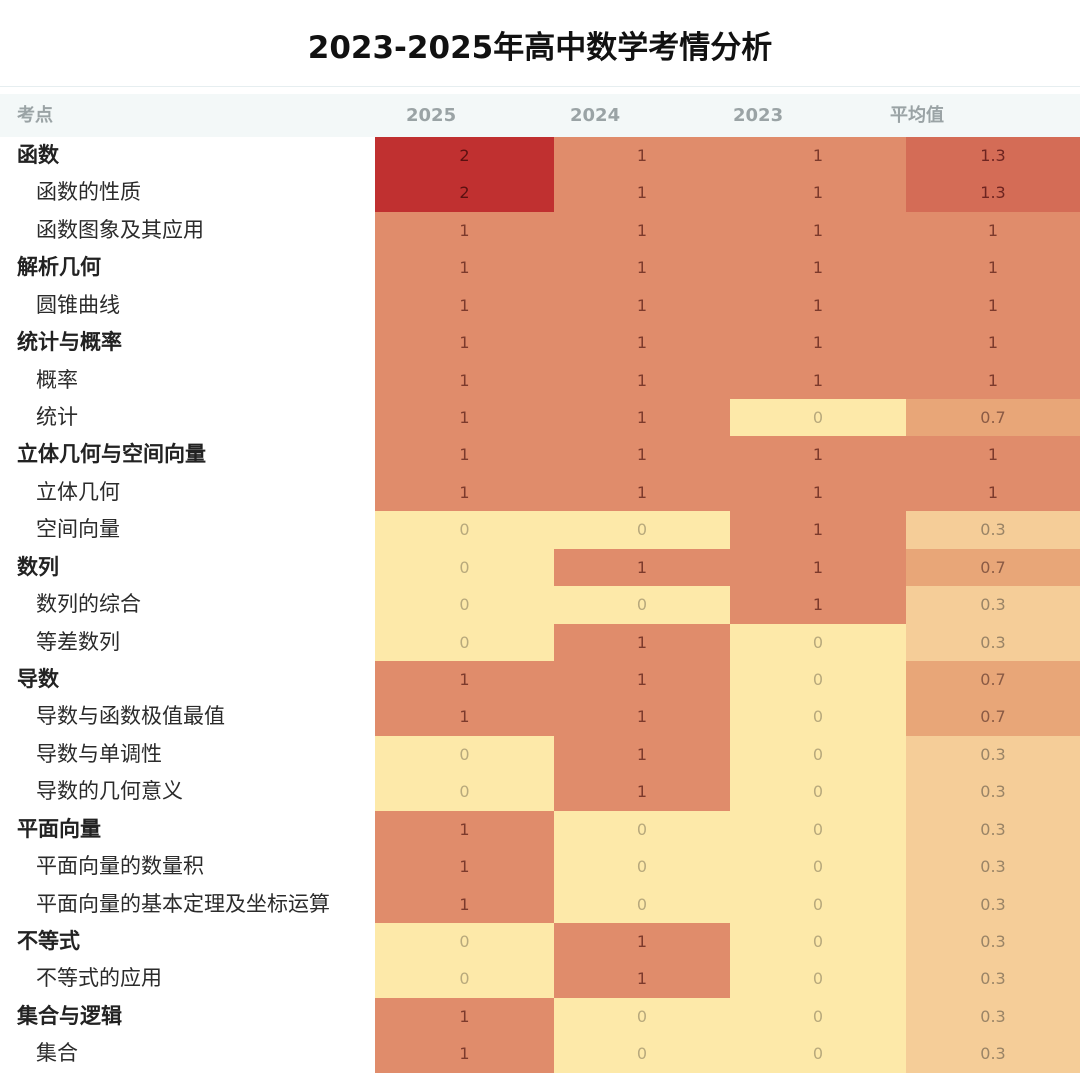 This screenshot has width=1080, height=1073. What do you see at coordinates (57, 1053) in the screenshot?
I see `row-label: 集合` at bounding box center [57, 1053].